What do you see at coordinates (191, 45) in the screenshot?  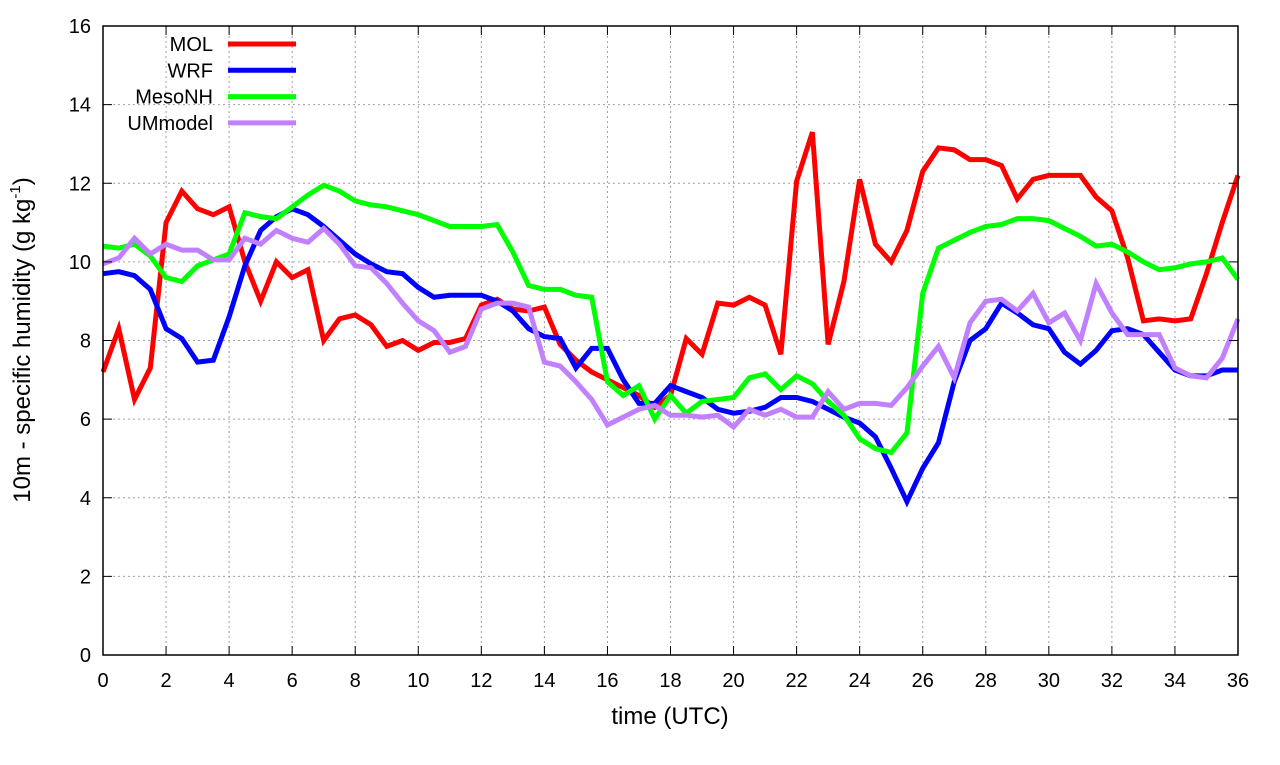 I see `legend-label: MOL` at bounding box center [191, 45].